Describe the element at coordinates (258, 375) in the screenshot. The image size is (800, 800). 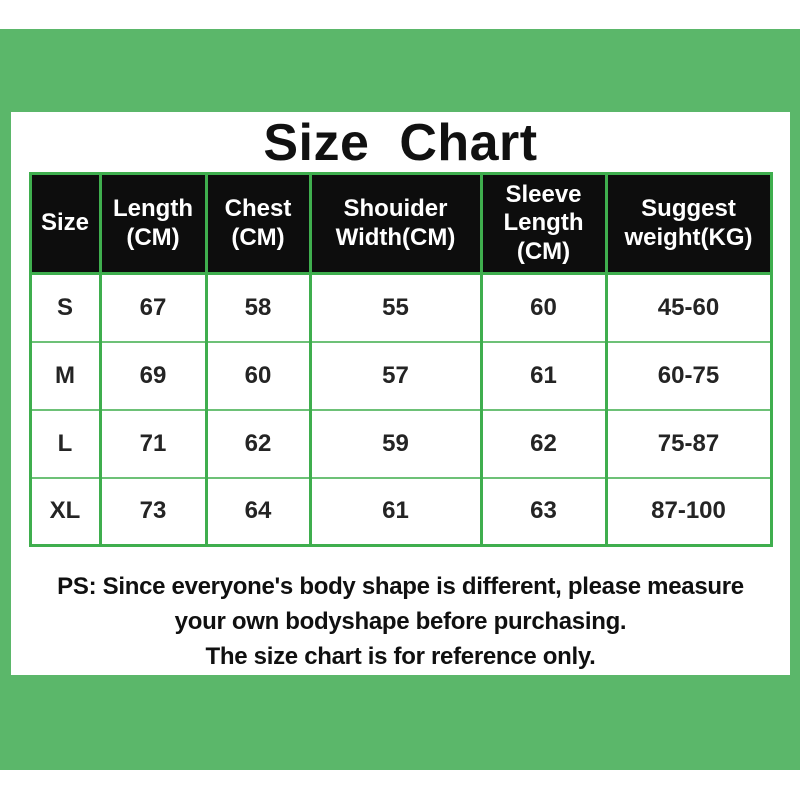
I see `chest-value: 60` at that location.